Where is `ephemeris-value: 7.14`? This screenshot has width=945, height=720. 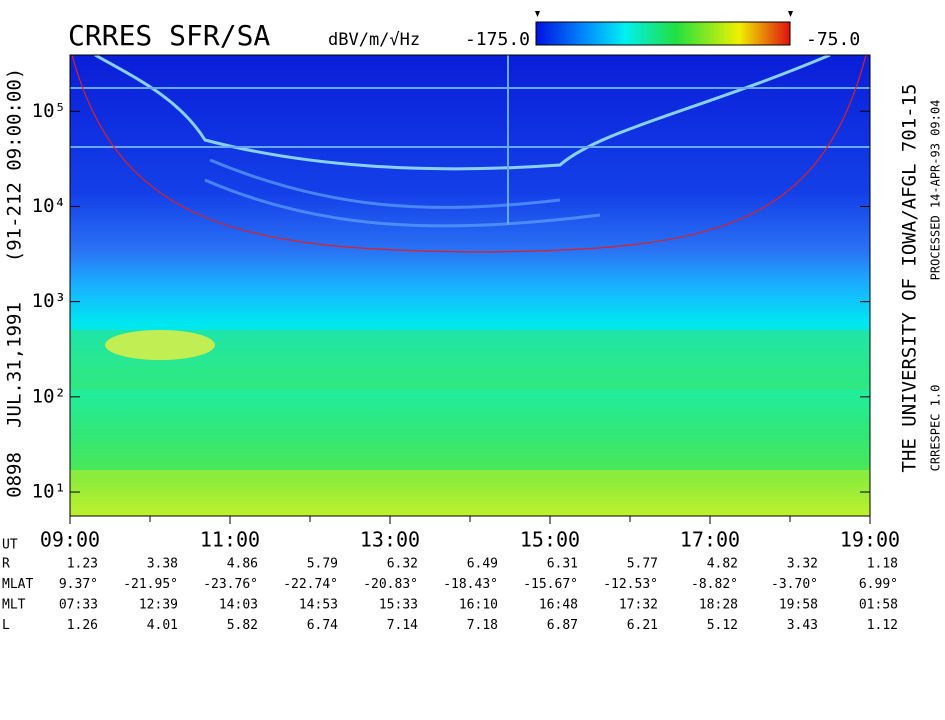
ephemeris-value: 7.14 is located at coordinates (402, 625).